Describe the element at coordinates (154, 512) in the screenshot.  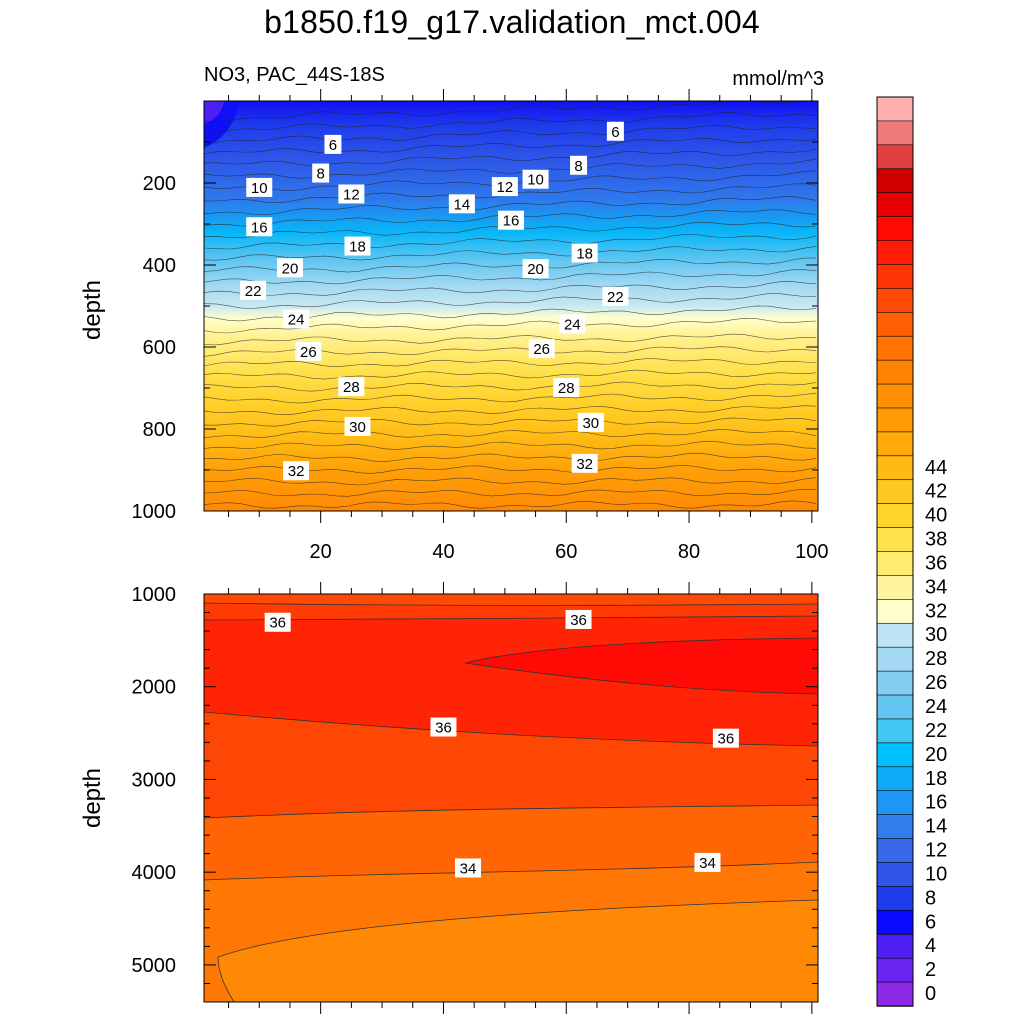
I see `y-tick-label: 1000` at that location.